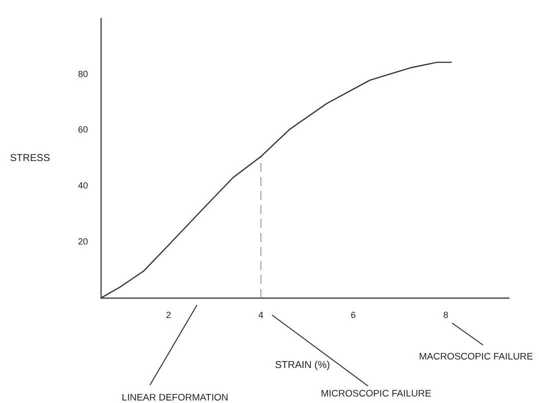 The image size is (539, 403). Describe the element at coordinates (476, 357) in the screenshot. I see `text: MACROSCOPIC FAILURE` at that location.